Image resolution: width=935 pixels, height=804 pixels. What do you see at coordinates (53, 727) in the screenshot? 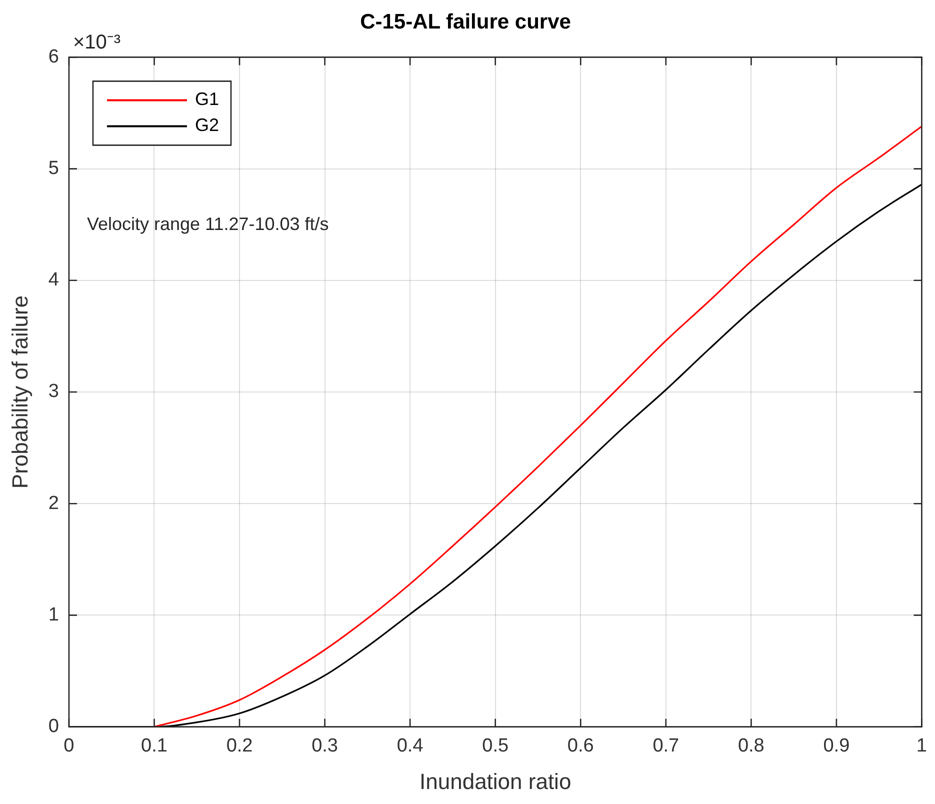
I see `y-tick-label: 0` at bounding box center [53, 727].